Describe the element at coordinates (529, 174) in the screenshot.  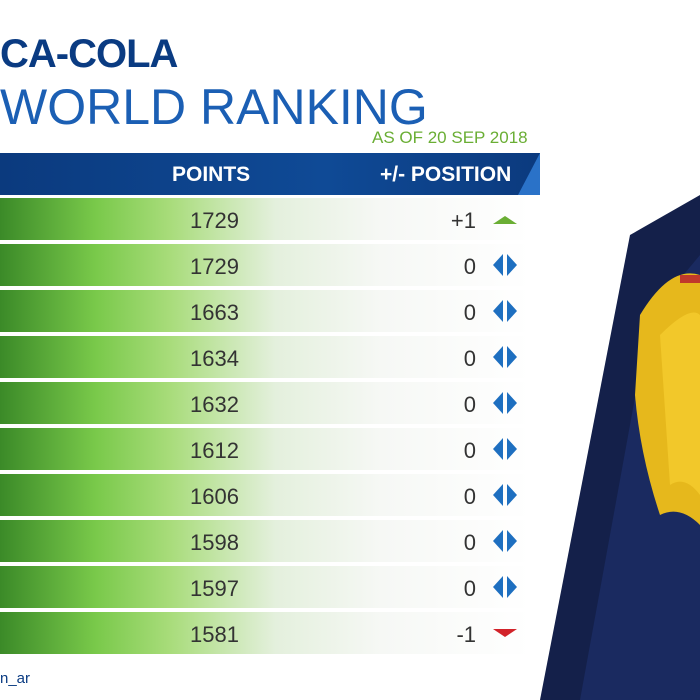
I see `header-stripe` at that location.